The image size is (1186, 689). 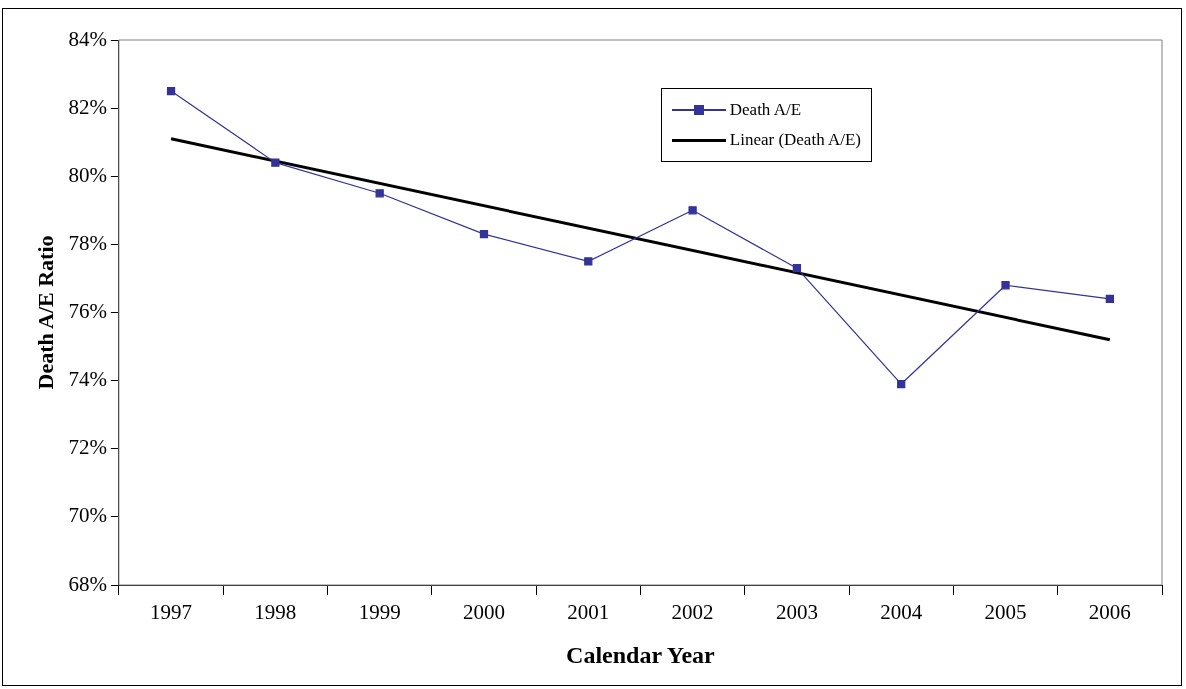 What do you see at coordinates (765, 110) in the screenshot?
I see `legend-label: Death A/E` at bounding box center [765, 110].